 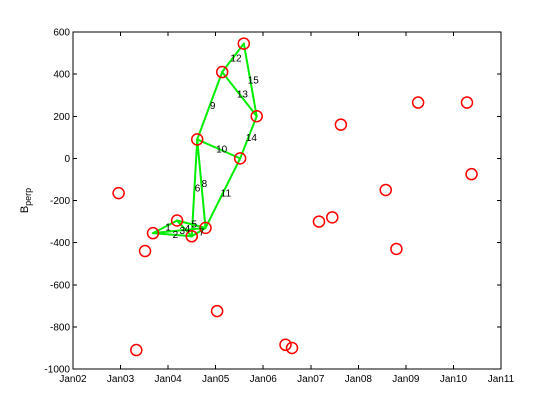 I want to click on y-tick-label: -800, so click(x=60, y=327).